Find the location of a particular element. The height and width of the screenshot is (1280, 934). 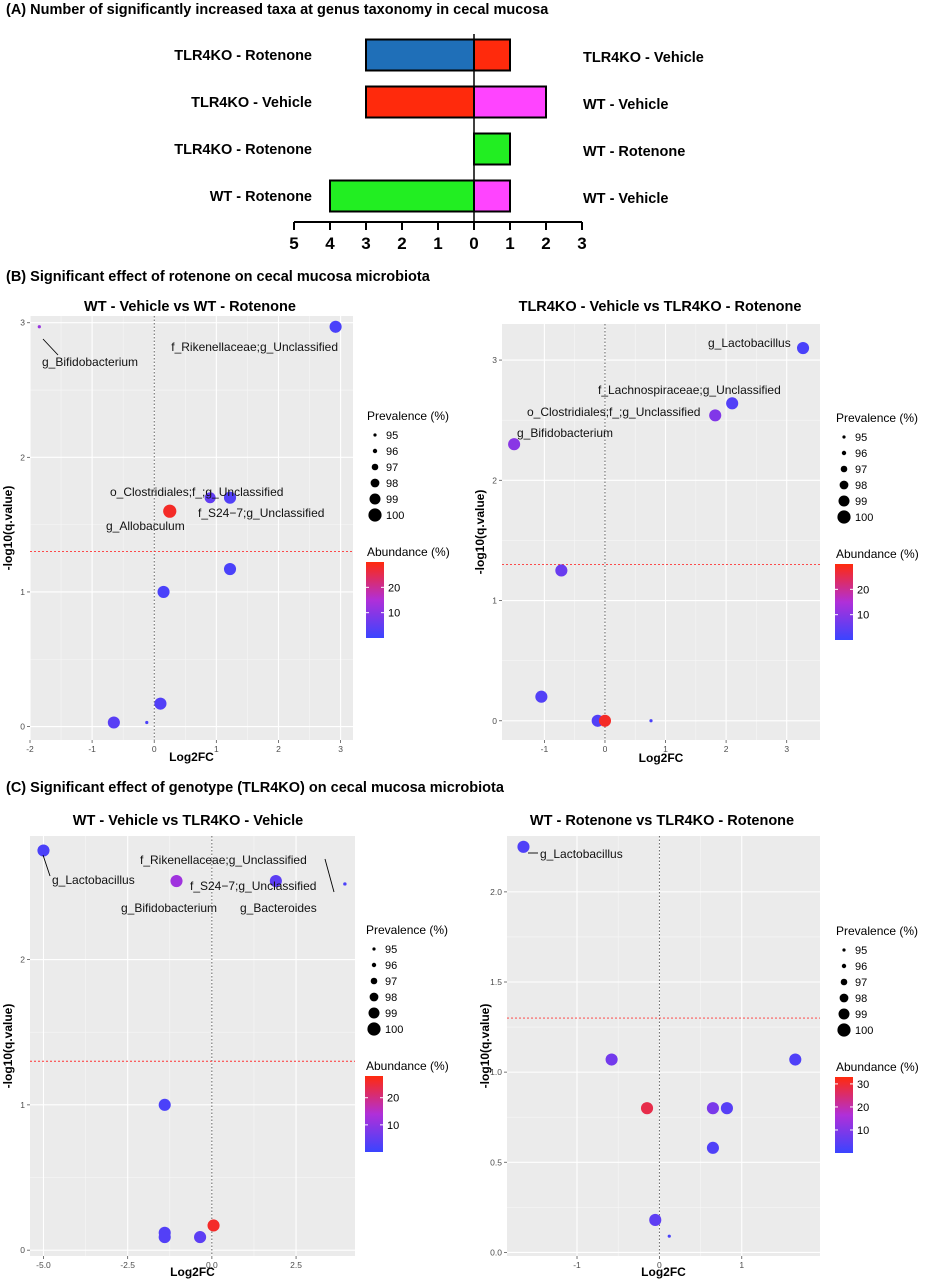

axis-tick-label-4: 1 is located at coordinates (437, 243).